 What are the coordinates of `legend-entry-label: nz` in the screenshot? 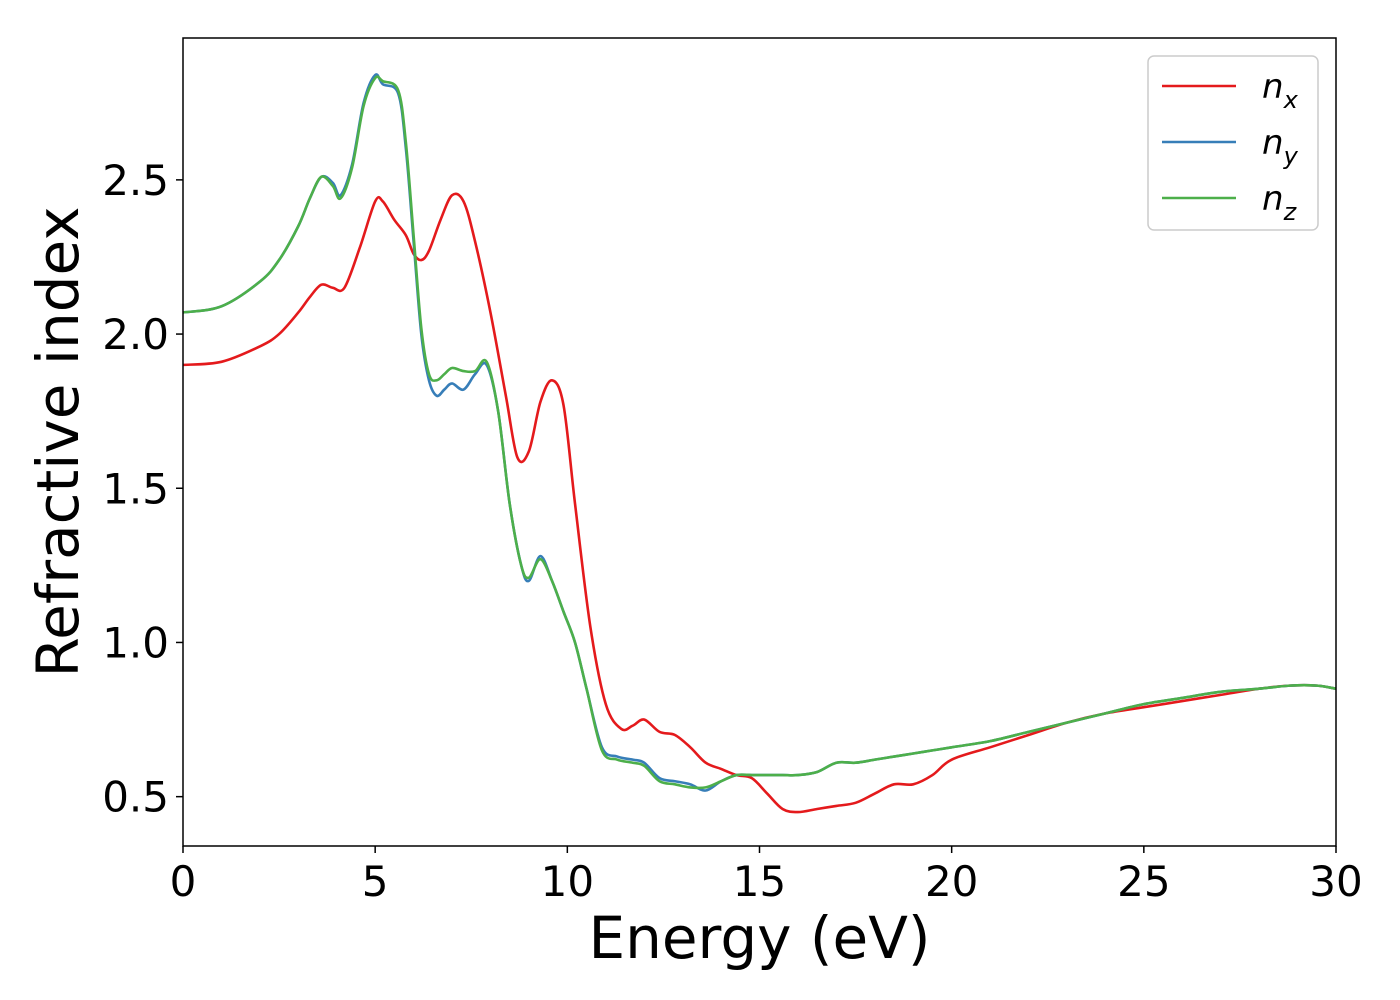 It's located at (1280, 202).